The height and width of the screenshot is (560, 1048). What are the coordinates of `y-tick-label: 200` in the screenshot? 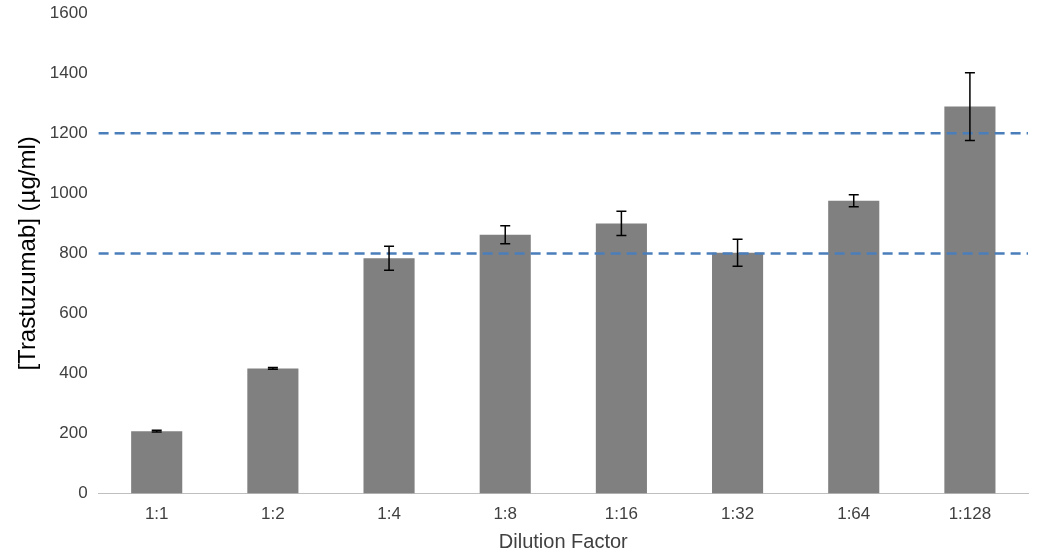 It's located at (73, 433).